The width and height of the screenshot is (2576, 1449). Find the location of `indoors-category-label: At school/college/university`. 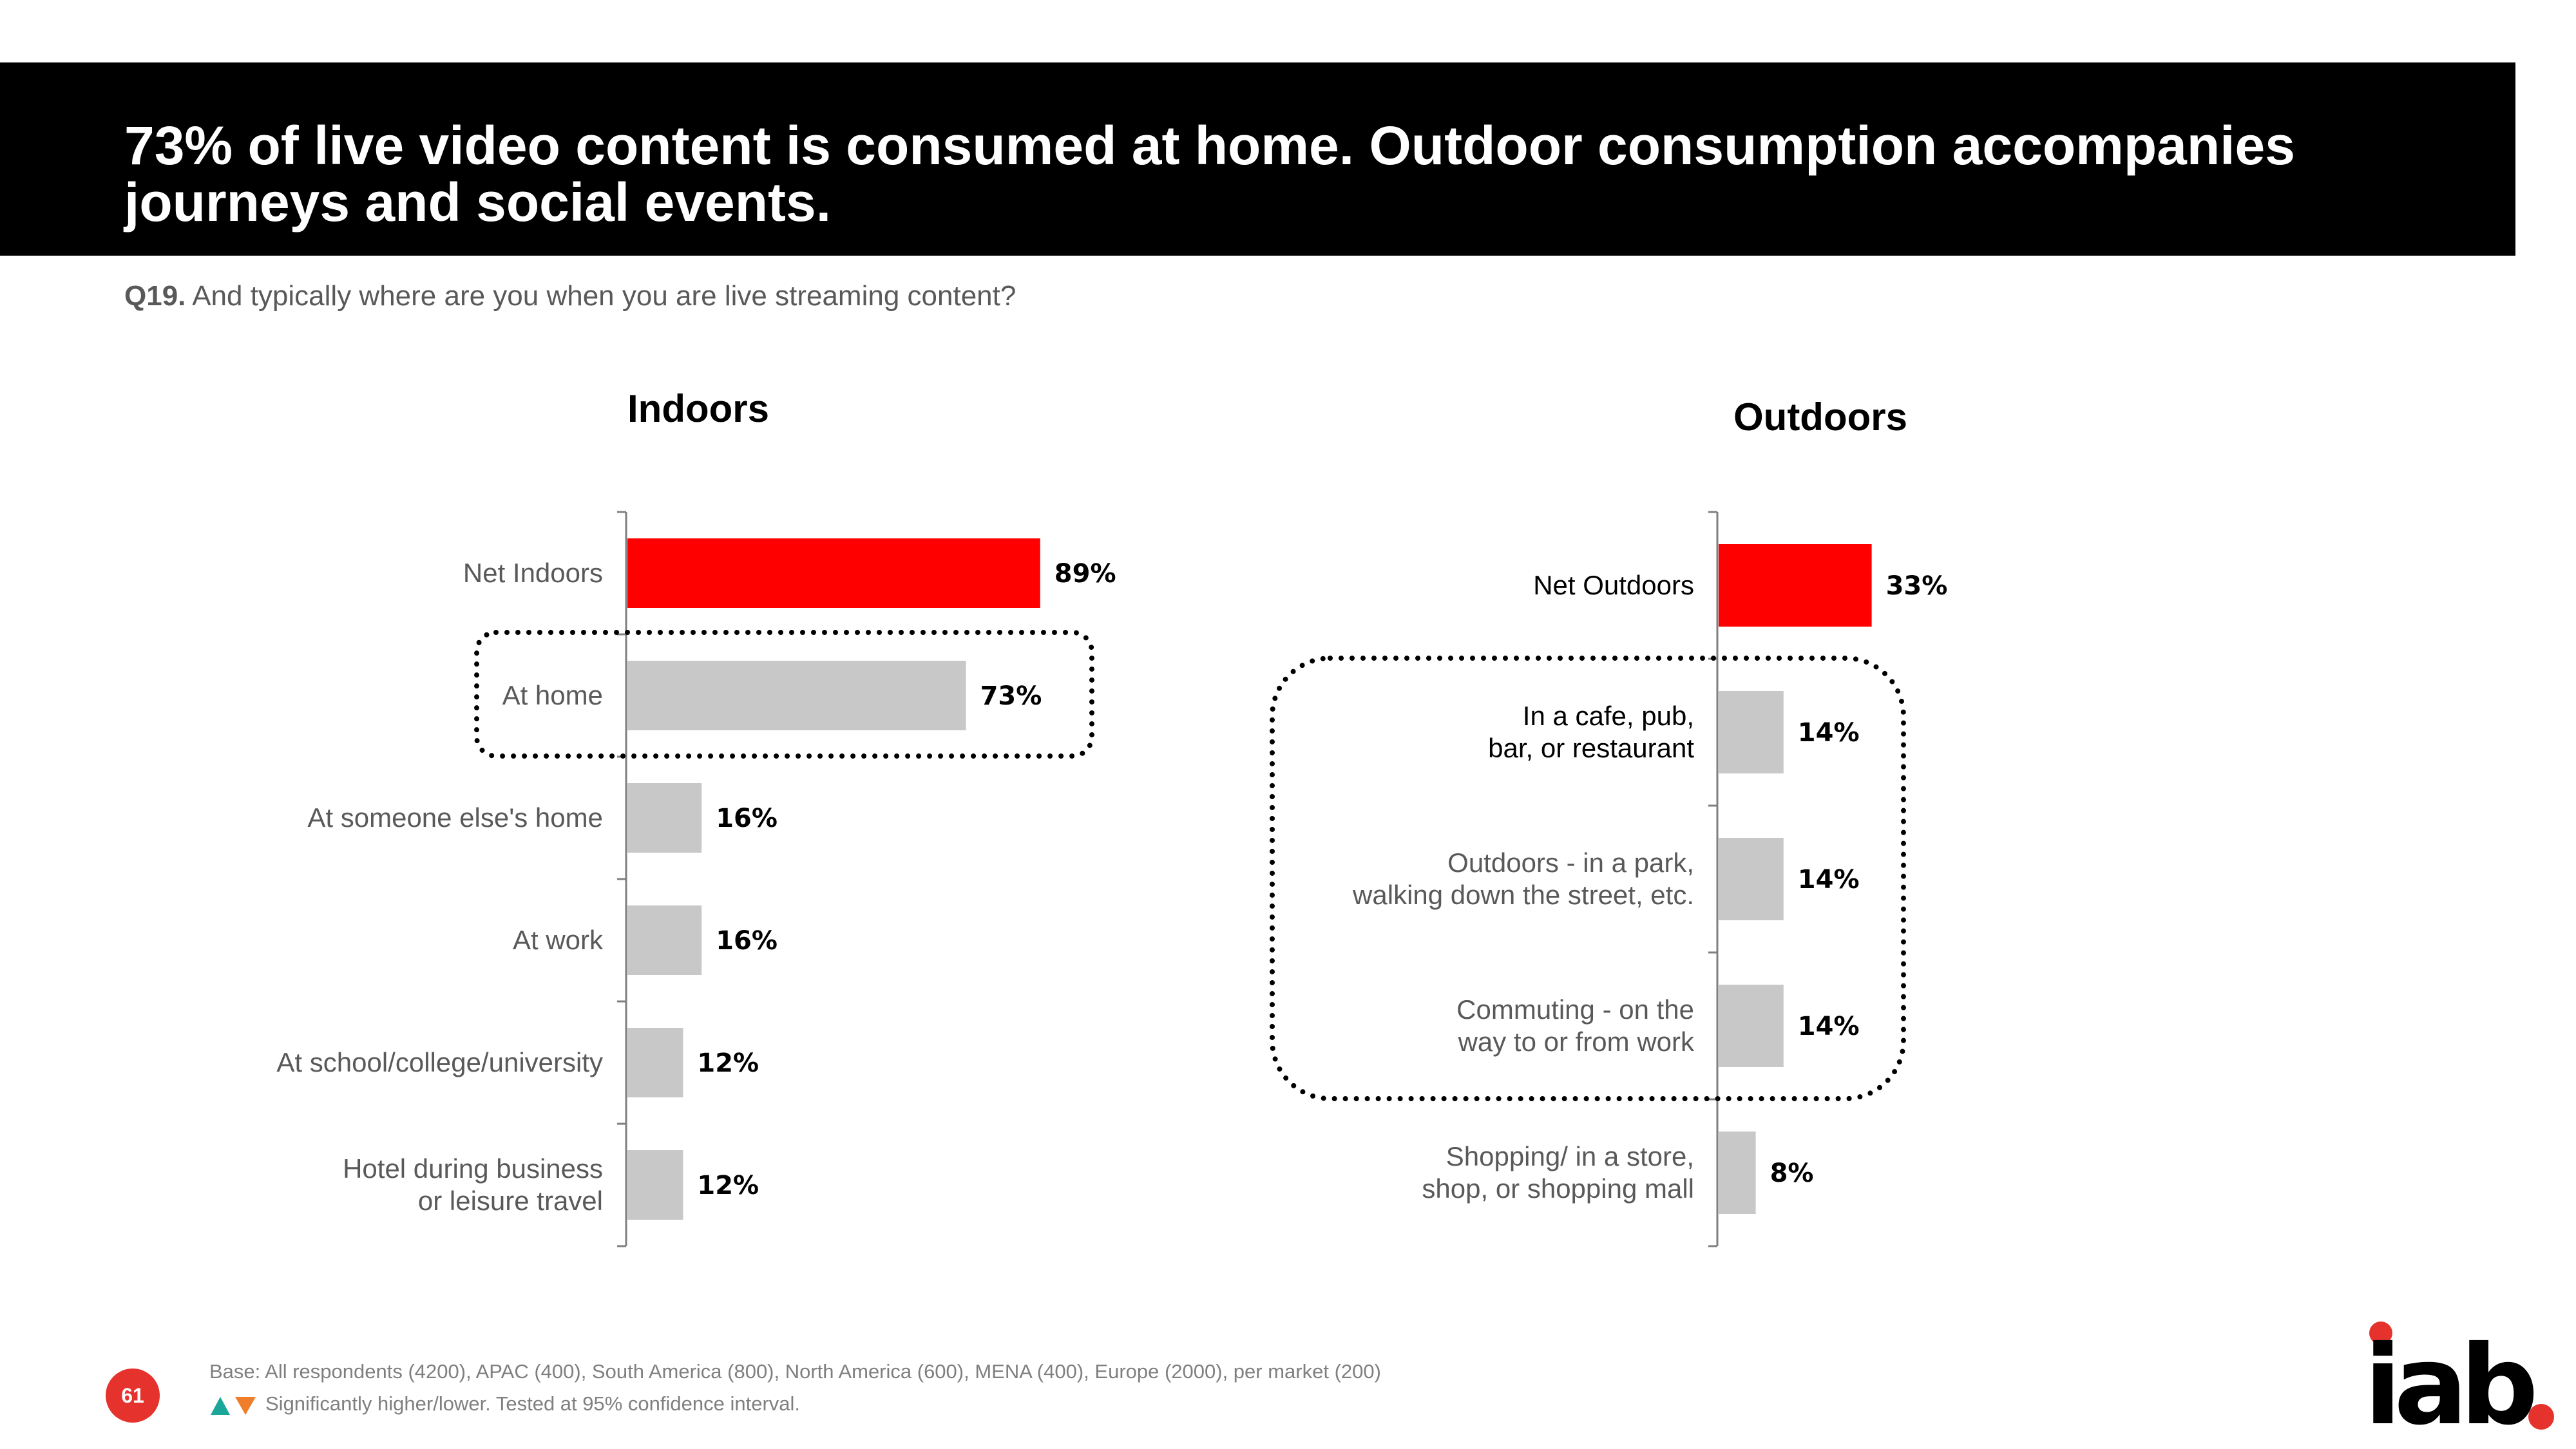

indoors-category-label: At school/college/university is located at coordinates (439, 1062).